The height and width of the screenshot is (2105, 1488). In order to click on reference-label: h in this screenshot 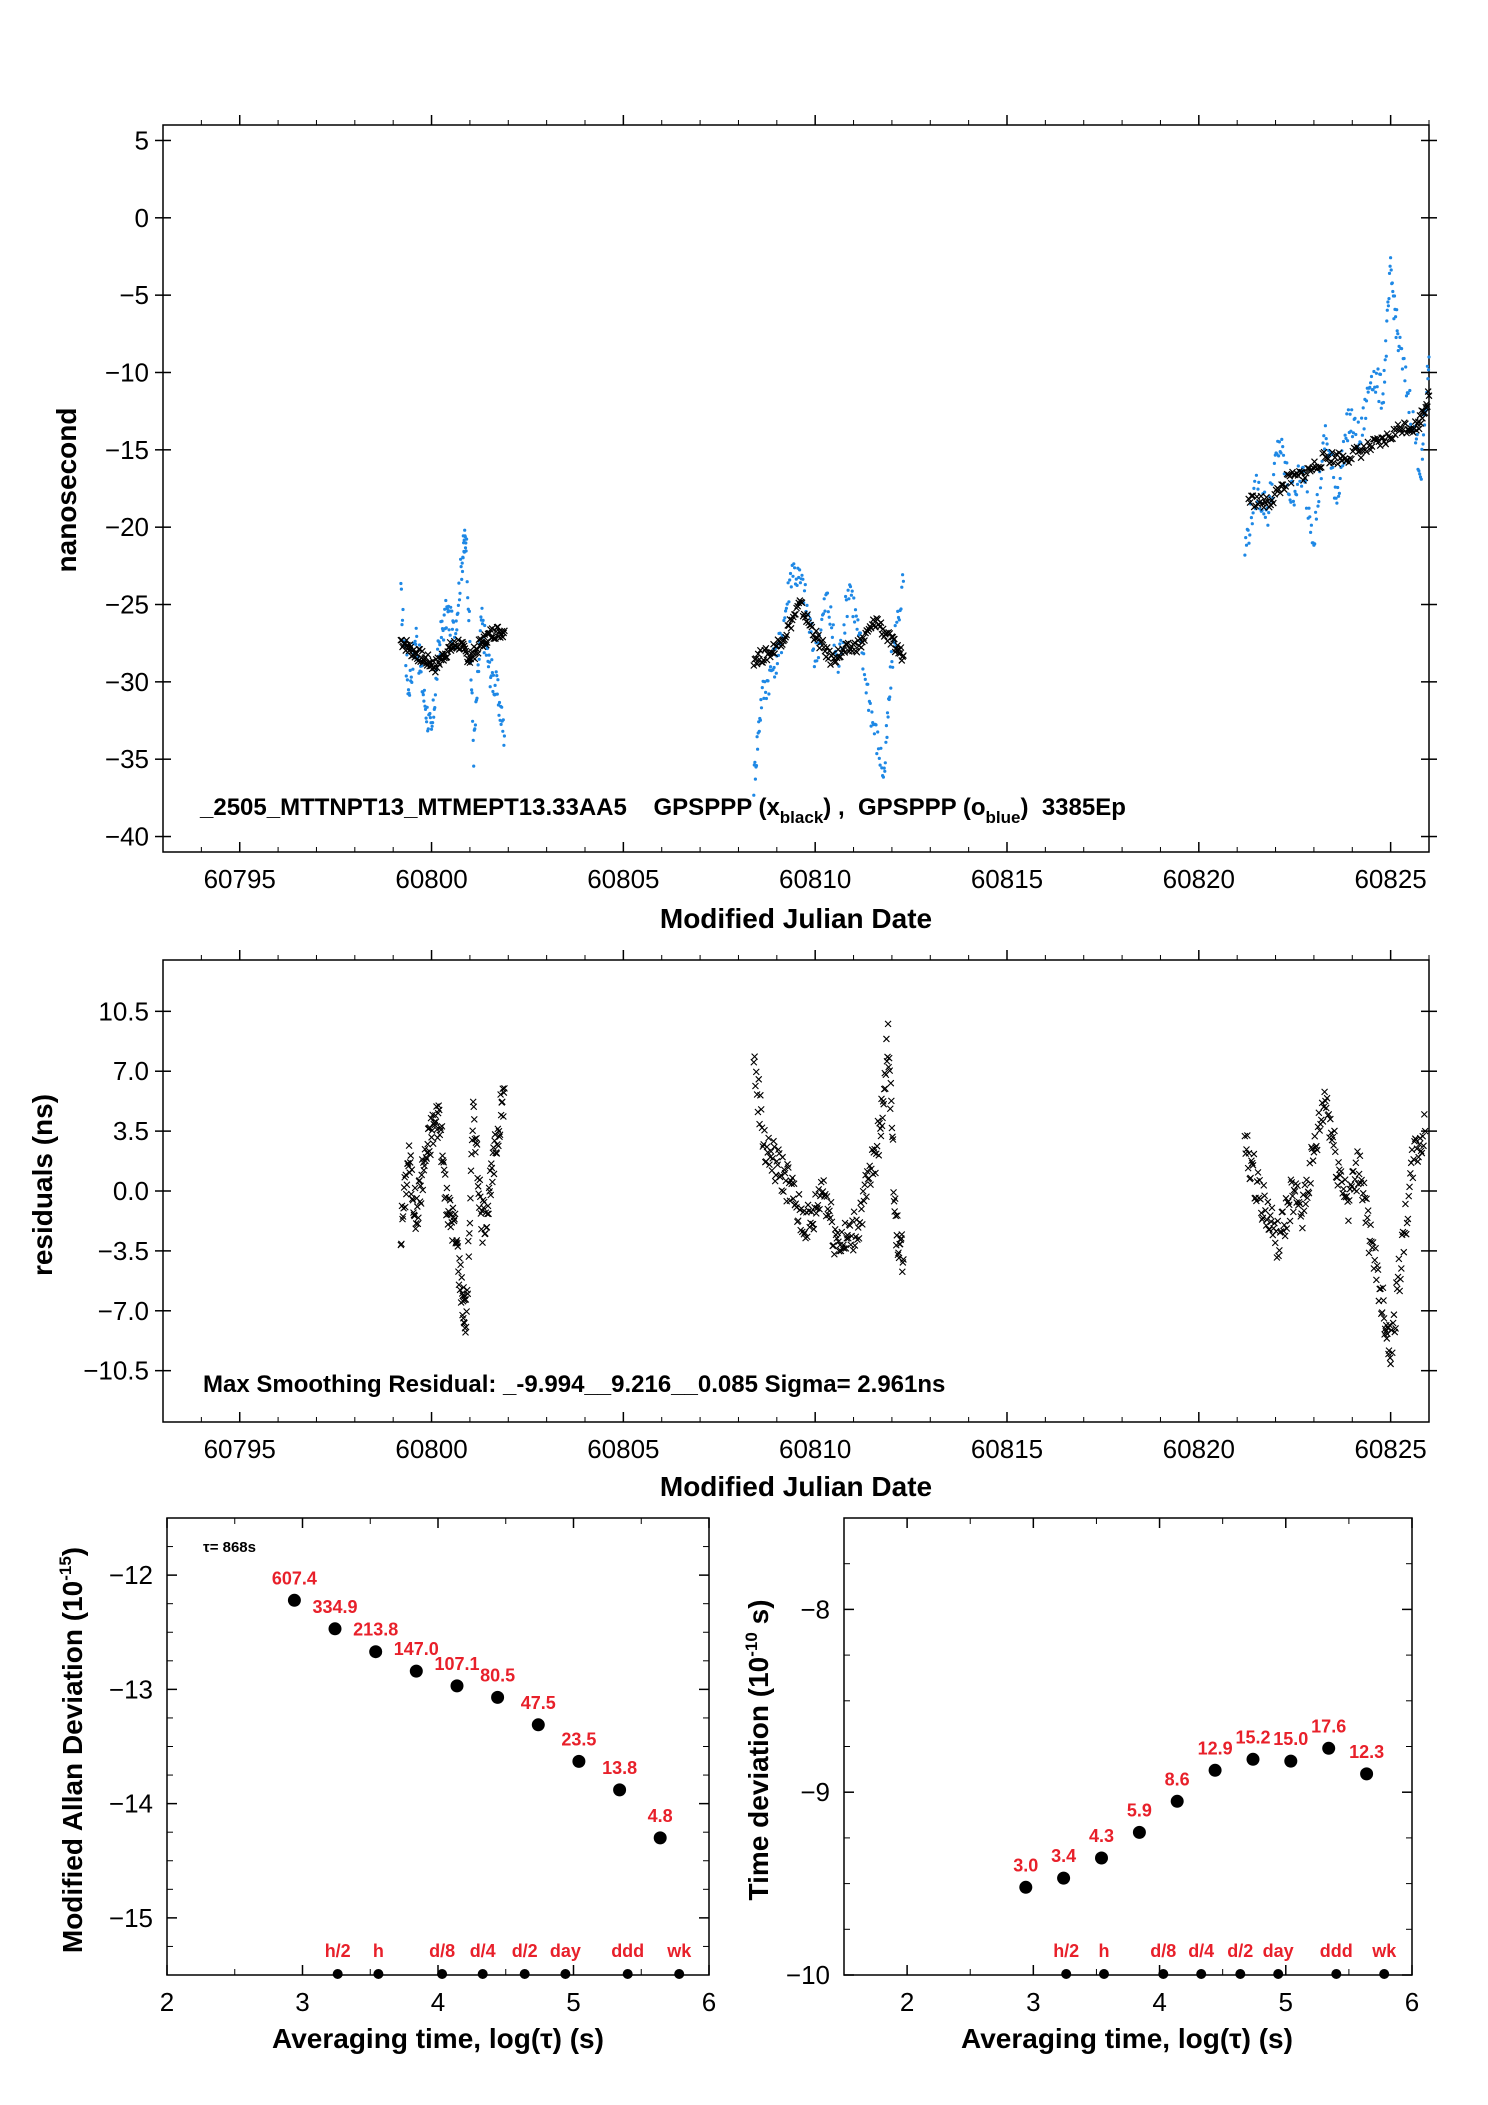, I will do `click(378, 1951)`.